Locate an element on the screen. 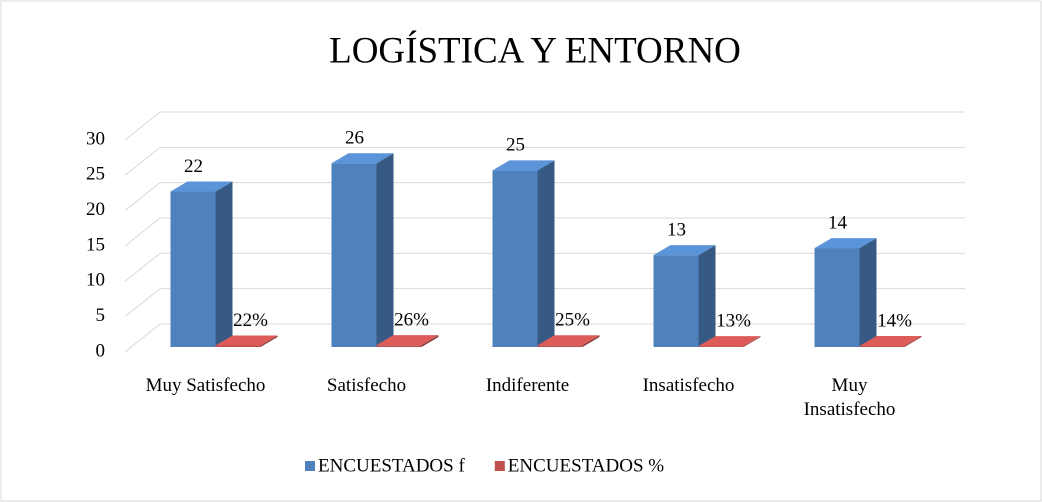 The image size is (1042, 502). data-label: 22 is located at coordinates (193, 166).